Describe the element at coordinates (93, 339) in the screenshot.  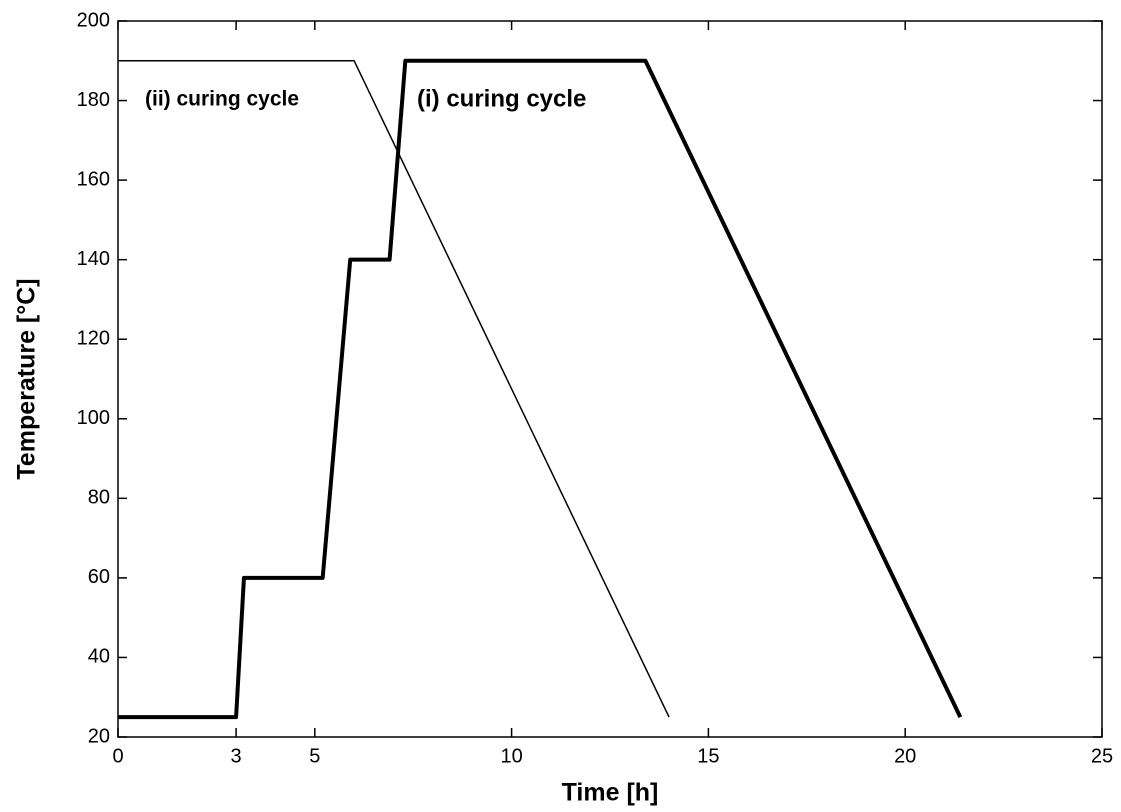
I see `y-tick-label: 120` at that location.